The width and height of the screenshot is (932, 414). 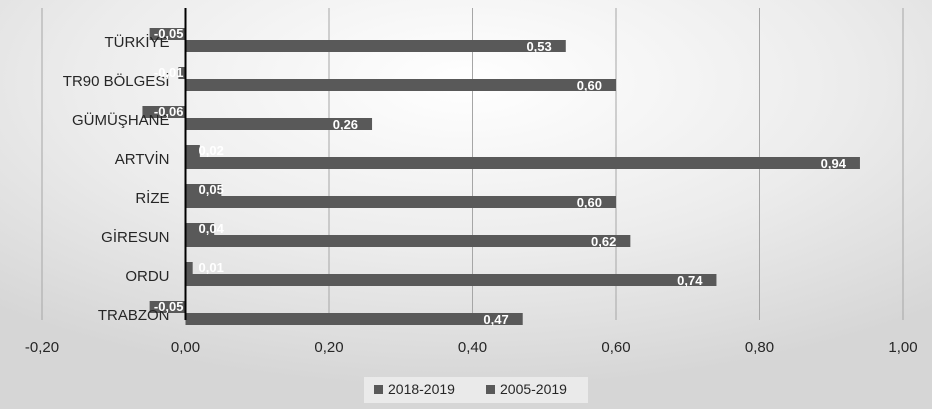 I want to click on category-label: TRABZON, so click(x=134, y=315).